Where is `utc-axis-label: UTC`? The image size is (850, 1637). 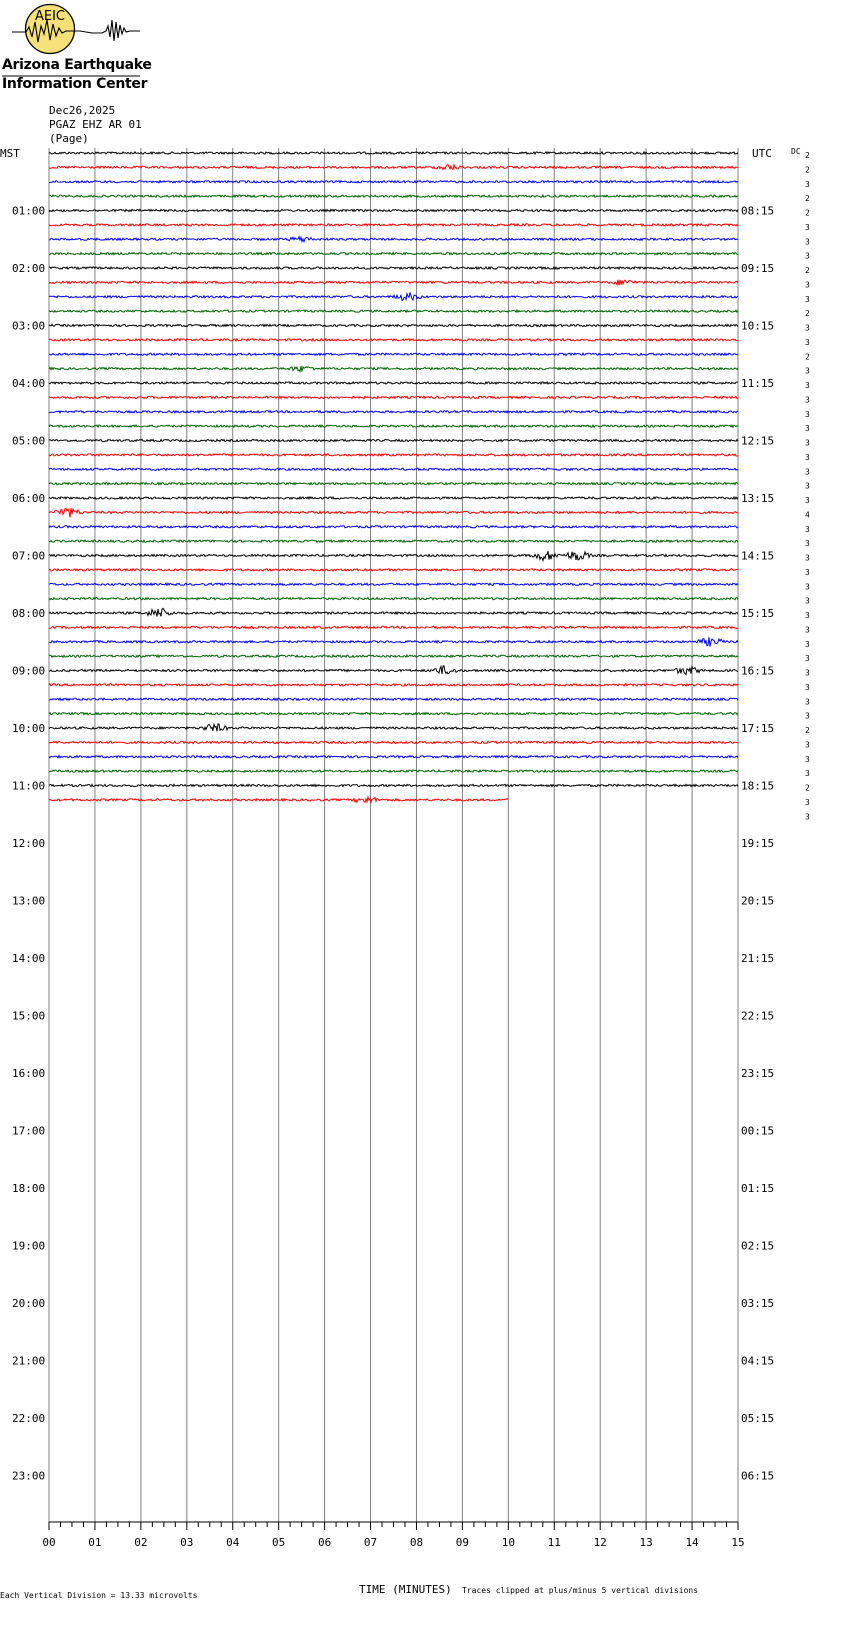 utc-axis-label: UTC is located at coordinates (762, 153).